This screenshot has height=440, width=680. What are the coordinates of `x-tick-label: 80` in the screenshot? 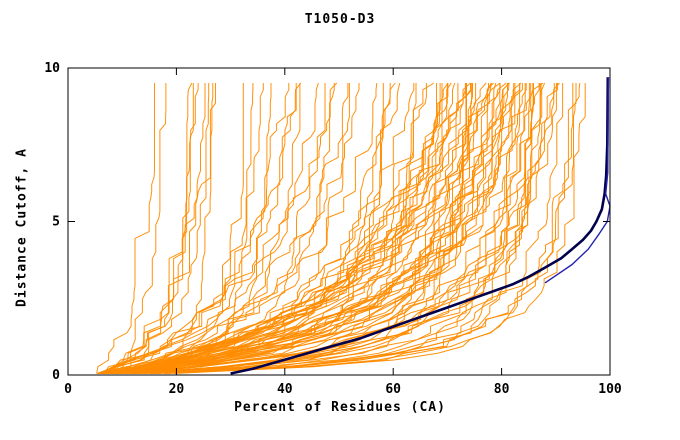 It's located at (502, 389).